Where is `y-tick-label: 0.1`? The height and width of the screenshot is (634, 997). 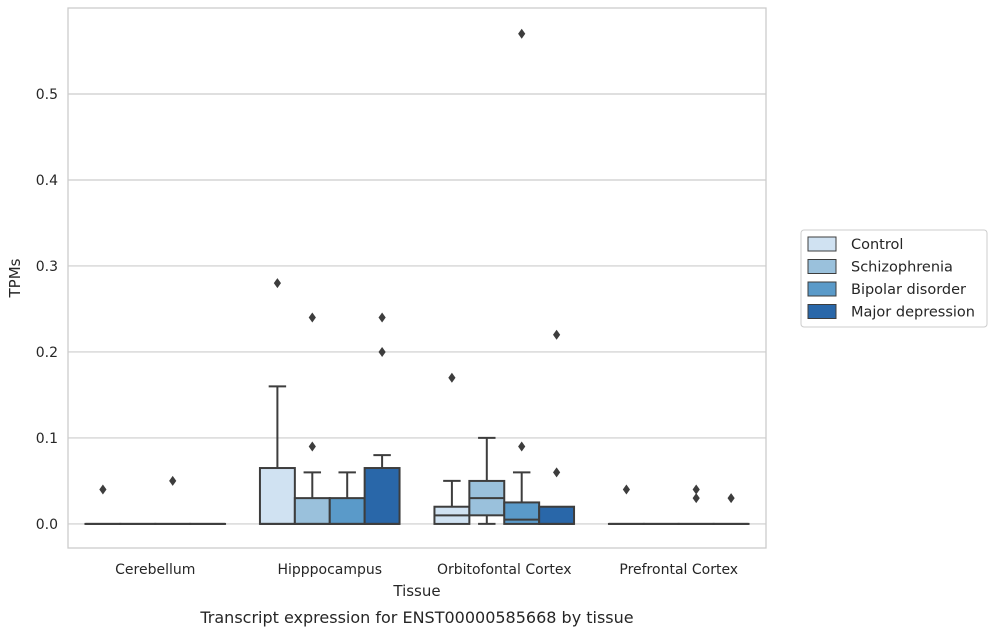
y-tick-label: 0.1 is located at coordinates (47, 439).